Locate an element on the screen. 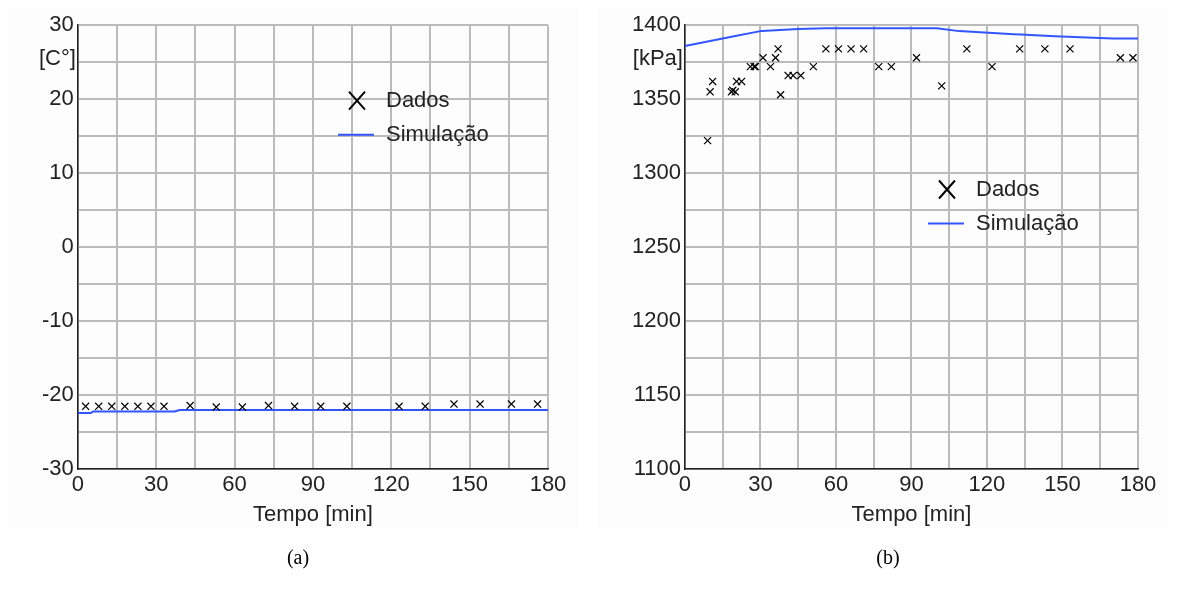 This screenshot has width=1196, height=607. y-tick-label: 1300 is located at coordinates (656, 172).